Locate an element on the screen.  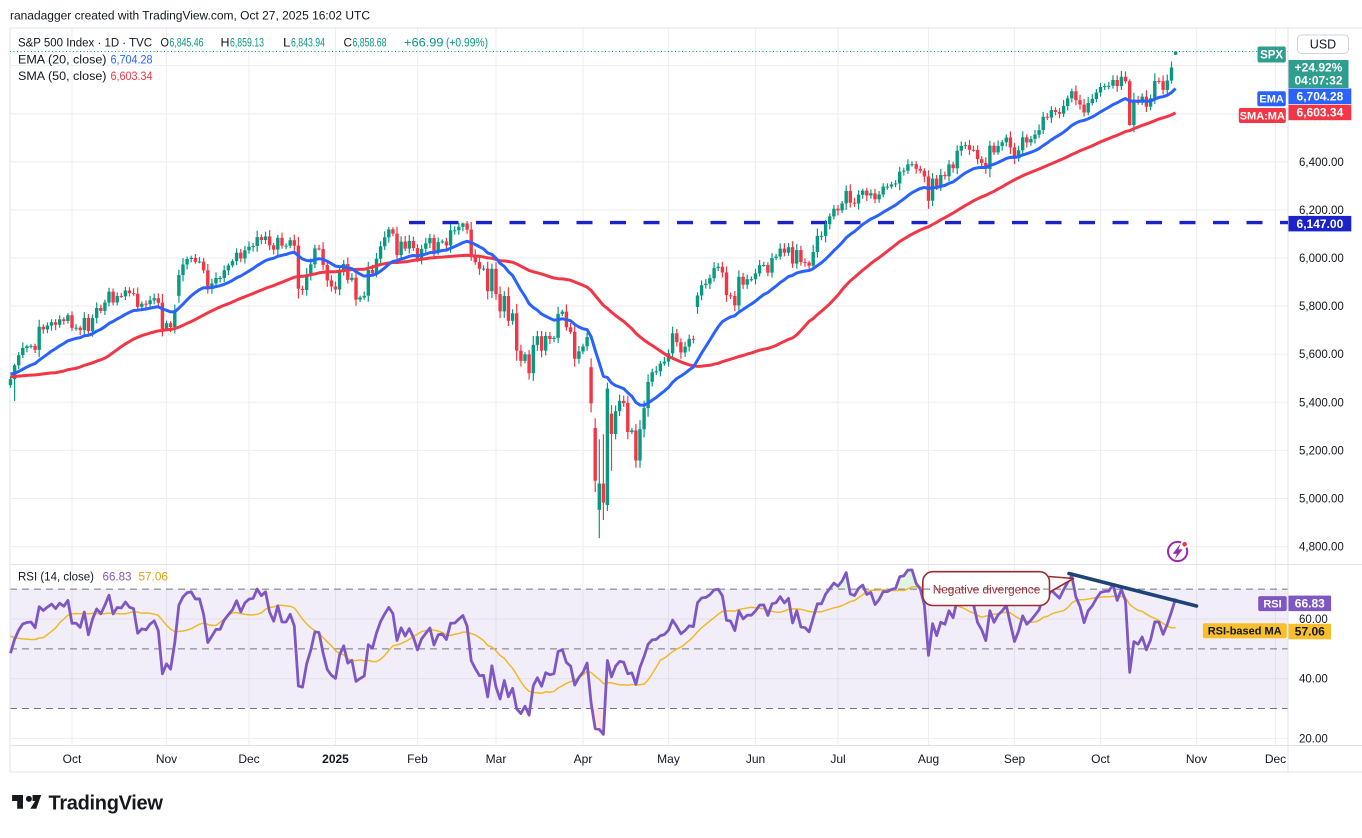
svg-text: 5,200.00 is located at coordinates (1321, 451).